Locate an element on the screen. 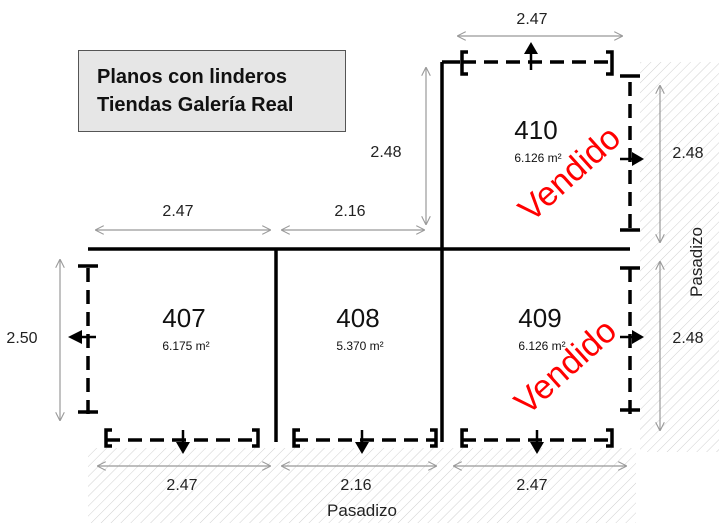  title-line-1: Planos con linderos is located at coordinates (192, 77).